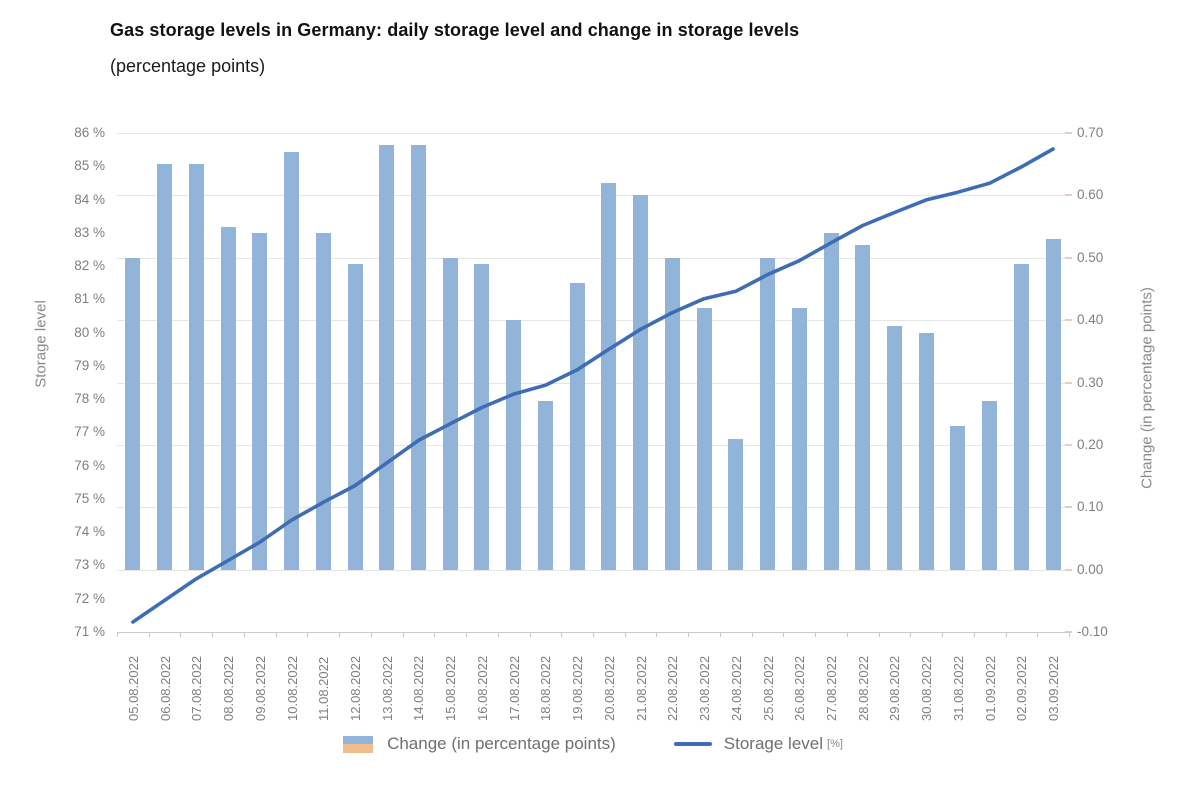 This screenshot has height=785, width=1190. Describe the element at coordinates (197, 688) in the screenshot. I see `x-axis-date-label: 07.08.2022` at that location.